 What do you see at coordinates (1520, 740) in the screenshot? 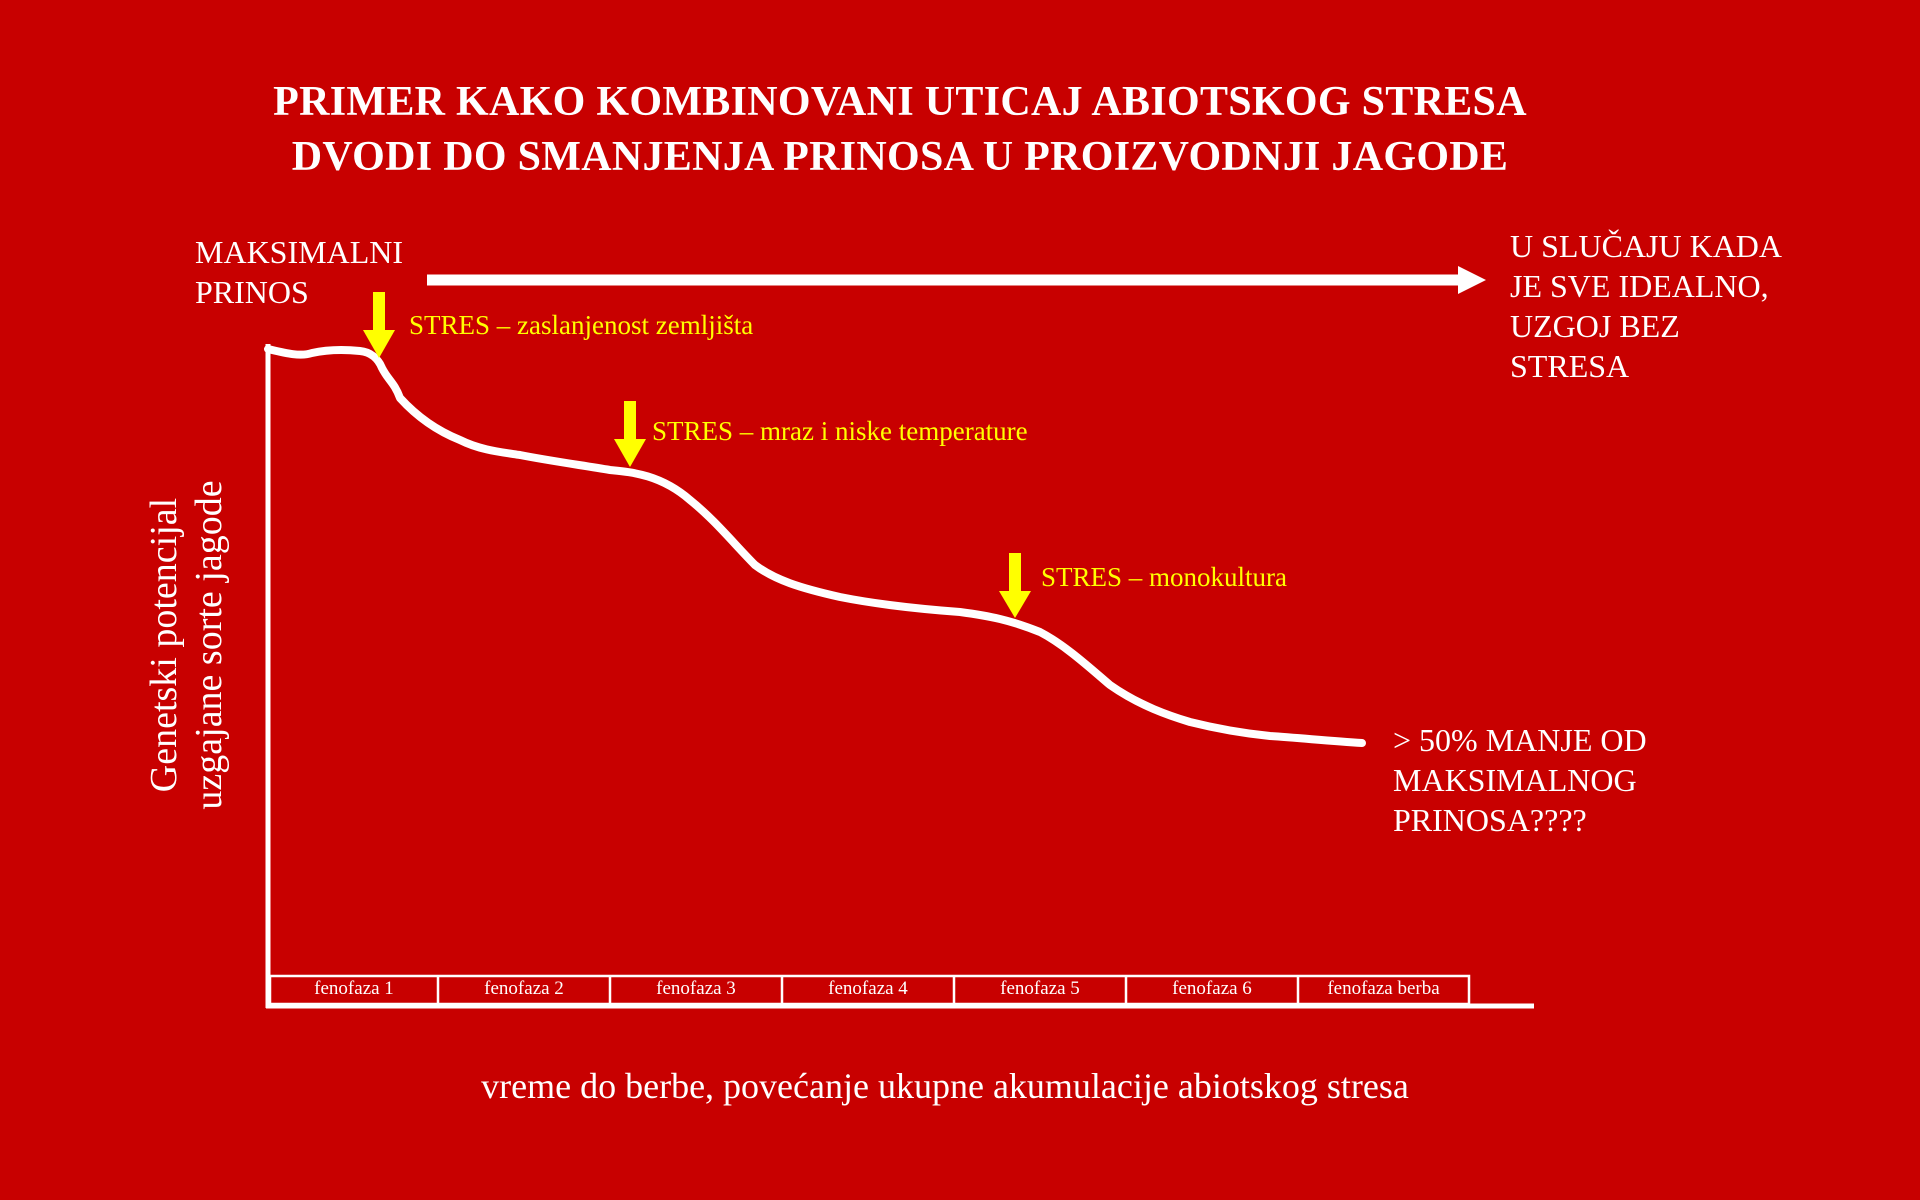
I see `result-line-1: > 50% MANJE OD` at bounding box center [1520, 740].